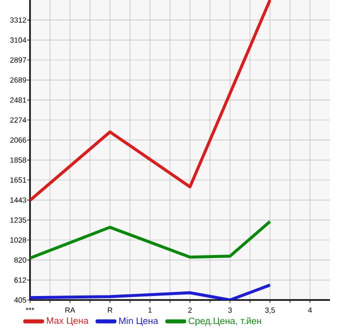 Image resolution: width=345 pixels, height=335 pixels. I want to click on legend-label: Сред.Цена, т.йен, so click(225, 321).